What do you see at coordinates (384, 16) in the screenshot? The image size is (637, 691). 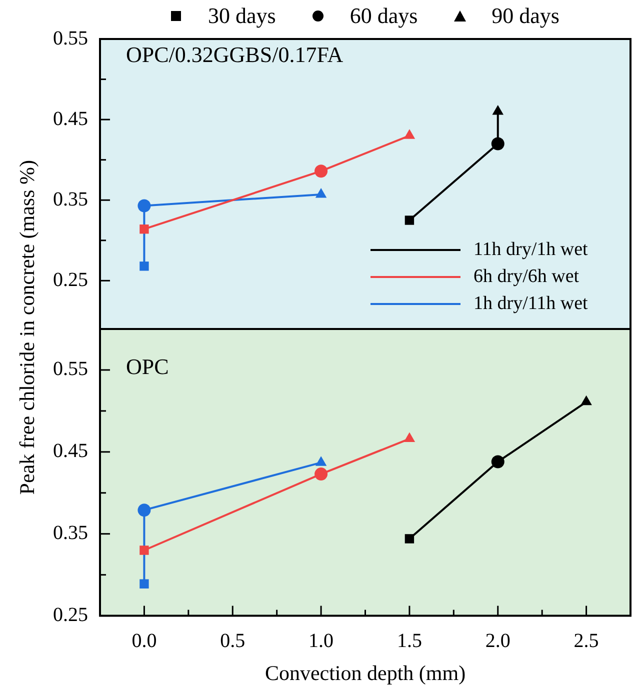 I see `text: 60 days` at bounding box center [384, 16].